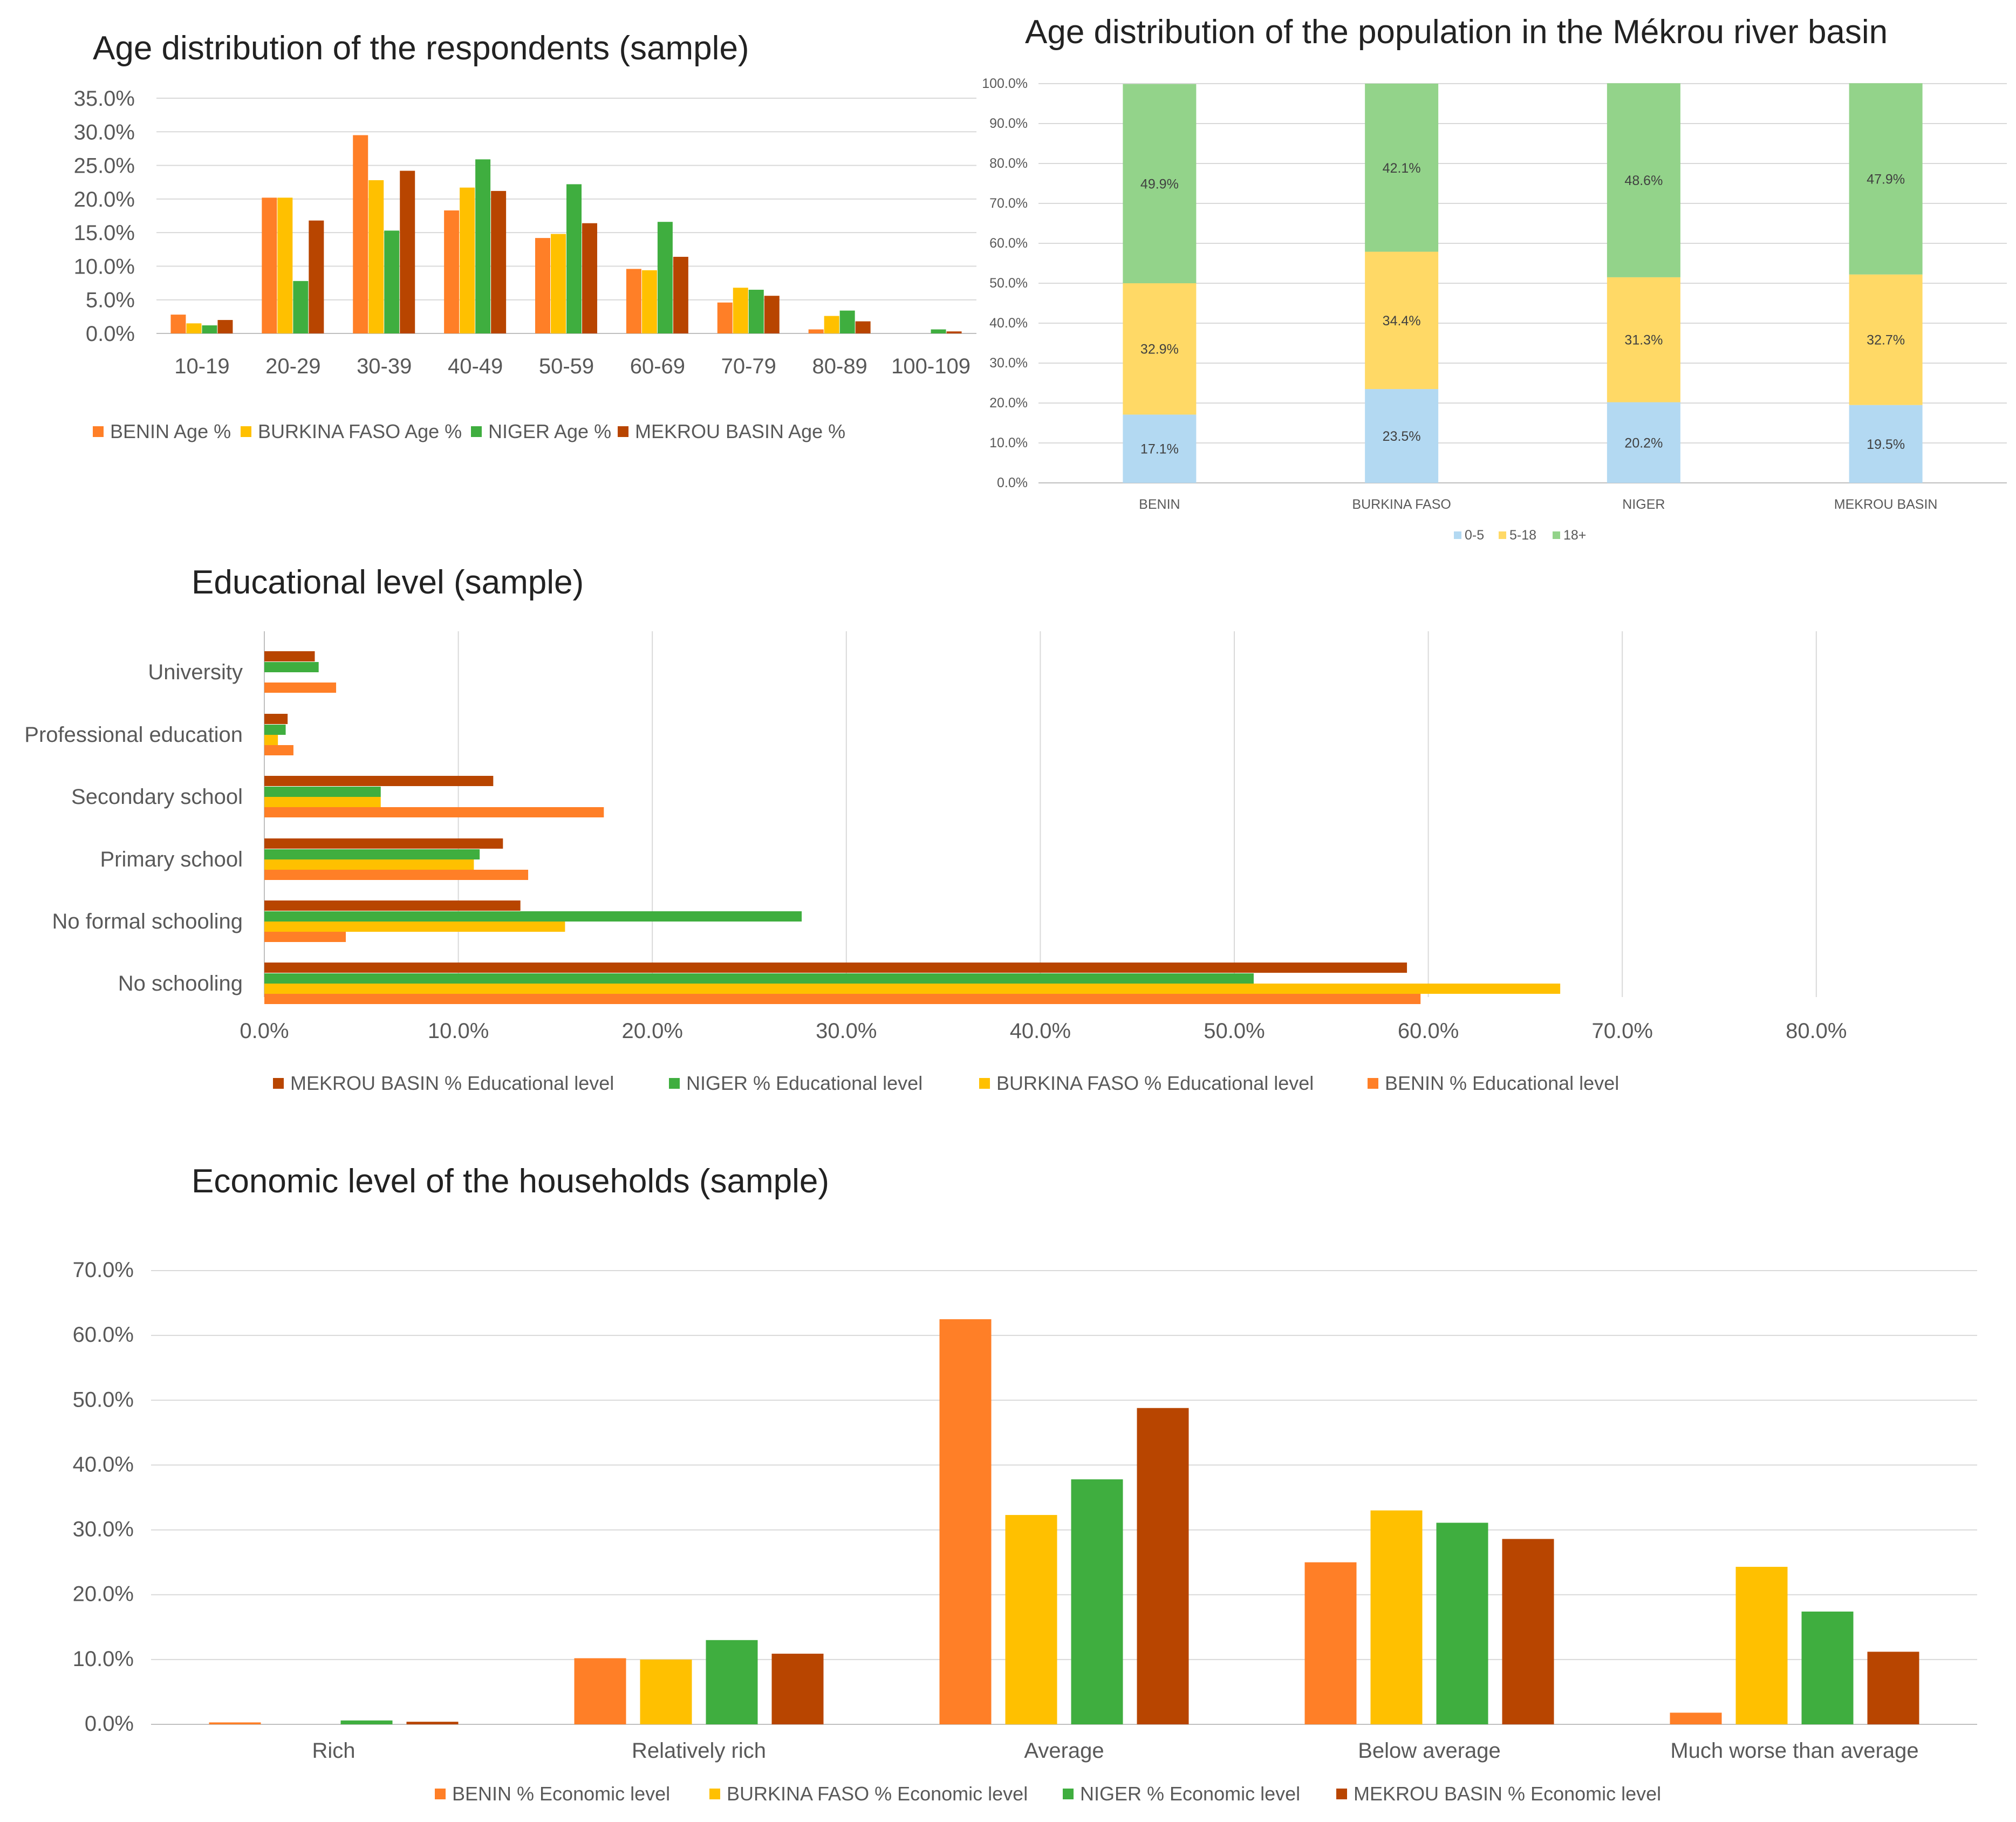  I want to click on x-tick-label: Below average, so click(1429, 1751).